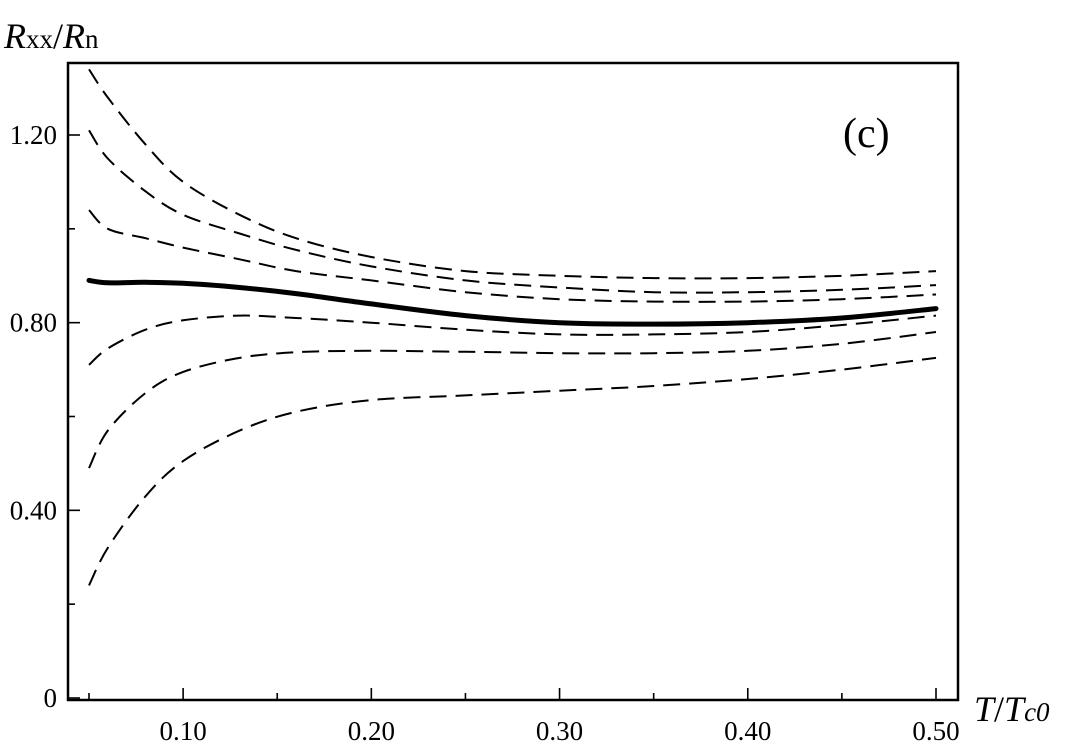 The height and width of the screenshot is (751, 1072). Describe the element at coordinates (559, 731) in the screenshot. I see `x-tick-label: 0.30` at that location.